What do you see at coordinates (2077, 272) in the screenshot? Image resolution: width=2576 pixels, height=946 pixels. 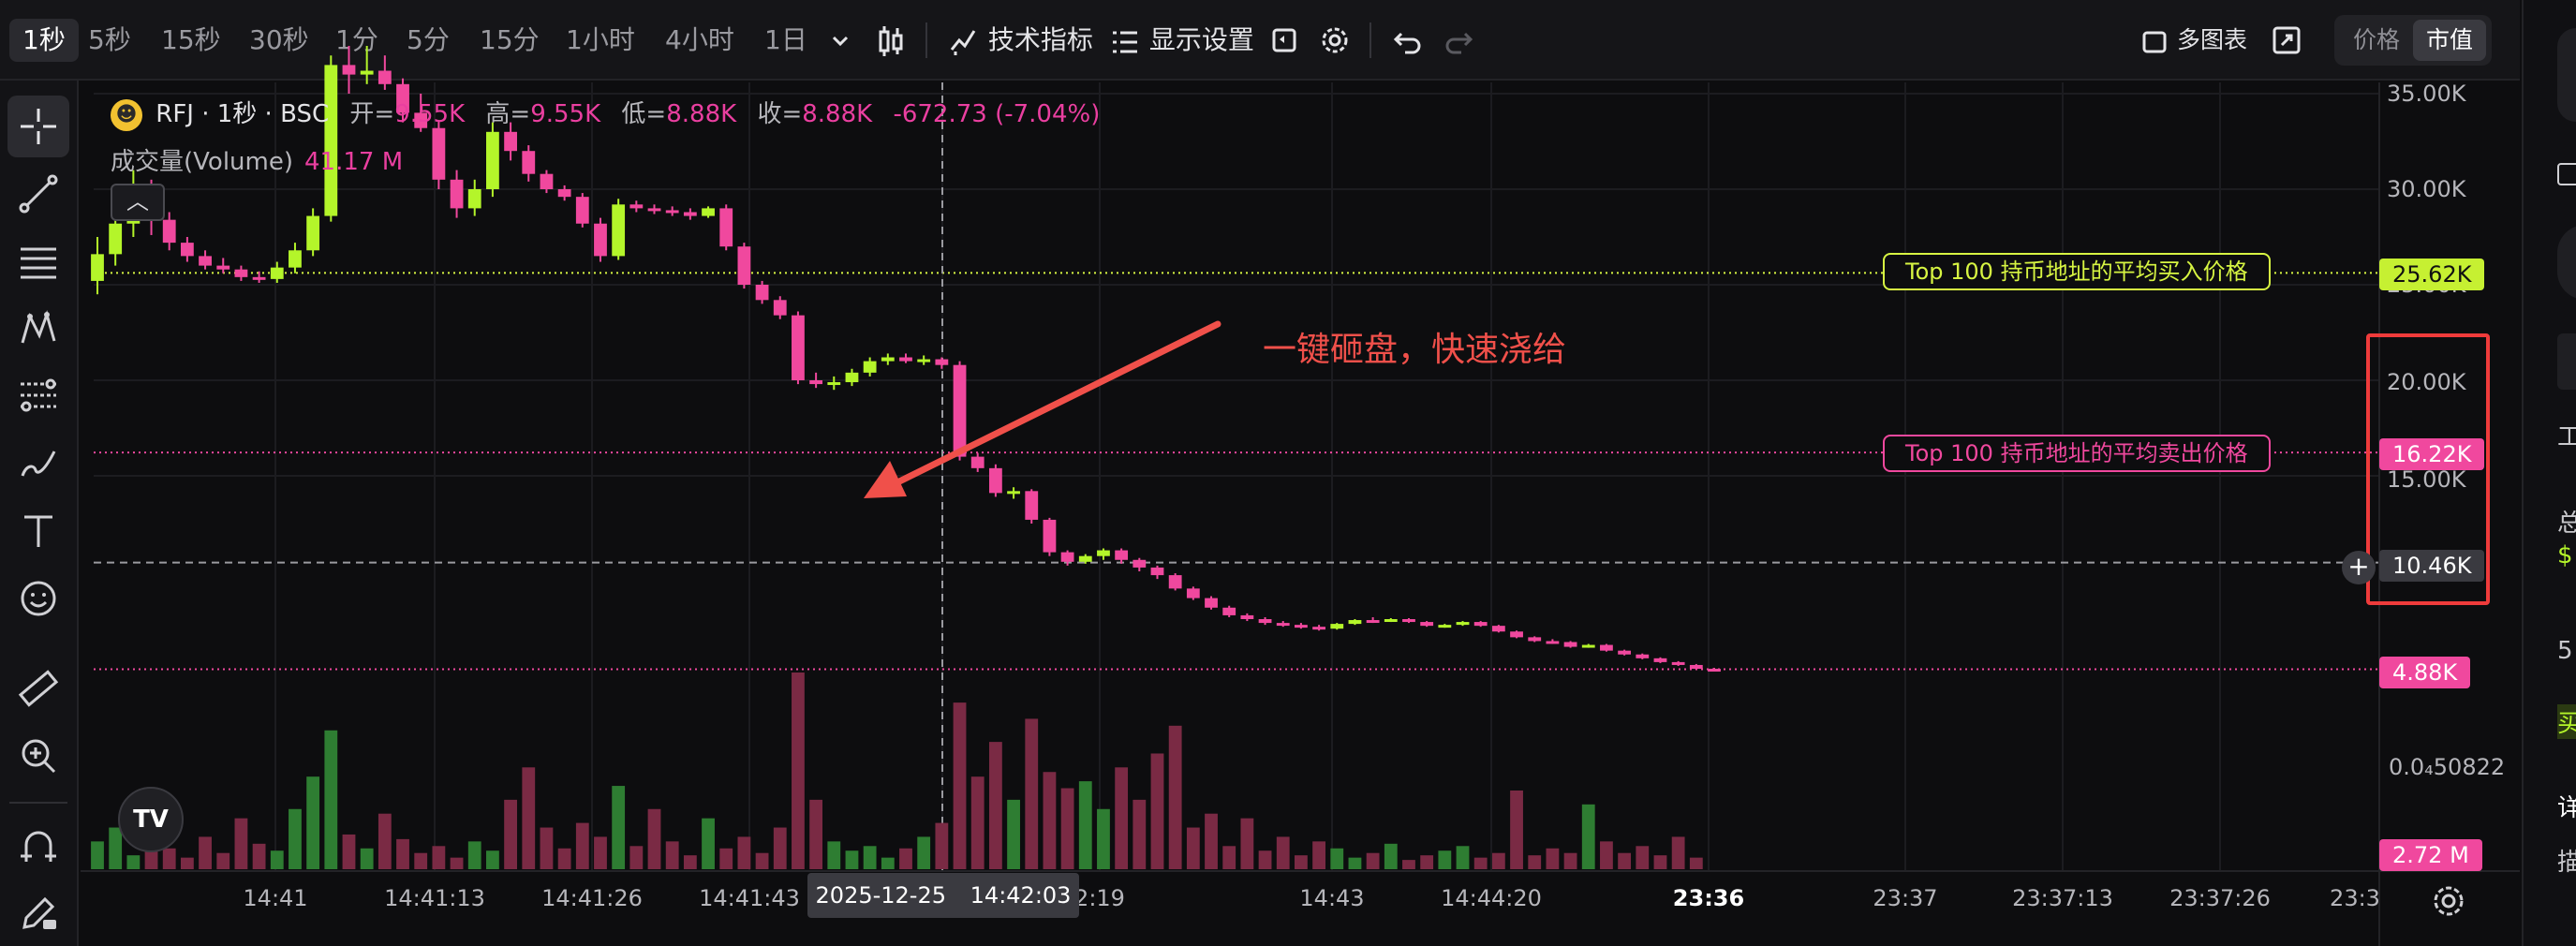 I see `avg-buy-line-label: Top 100 持币地址的平均买入价格` at bounding box center [2077, 272].